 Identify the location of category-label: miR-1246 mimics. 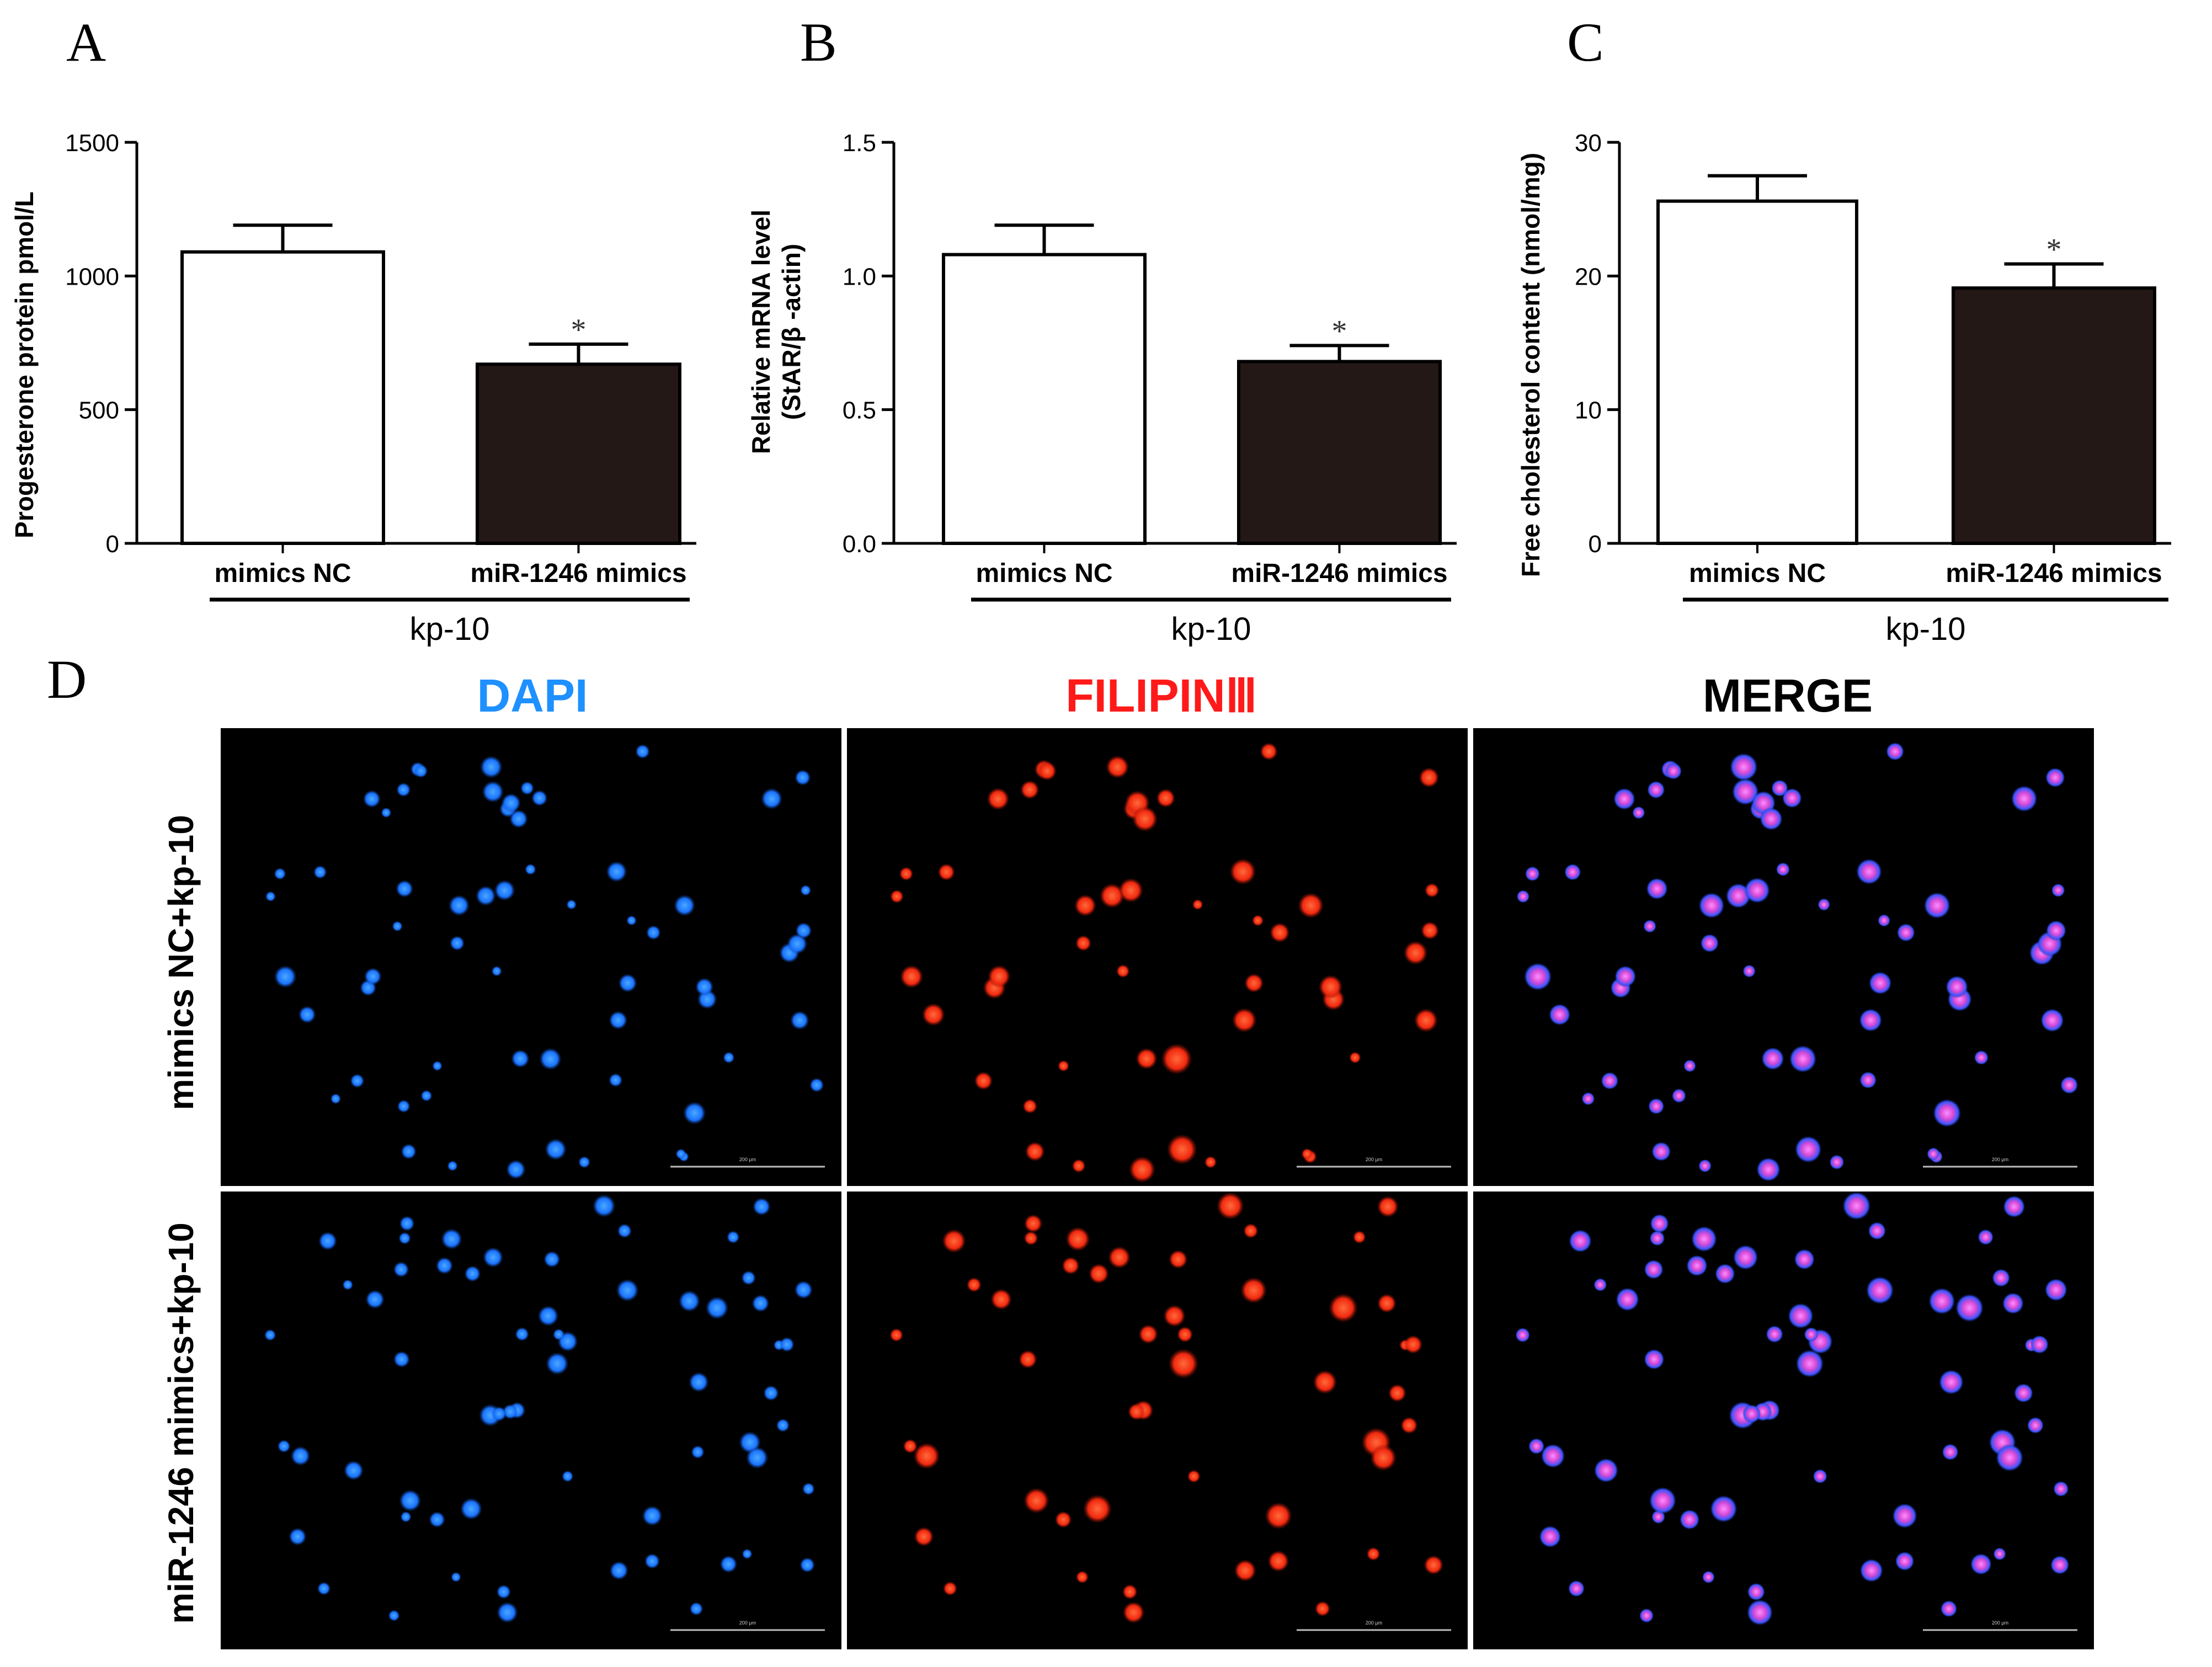
(578, 573).